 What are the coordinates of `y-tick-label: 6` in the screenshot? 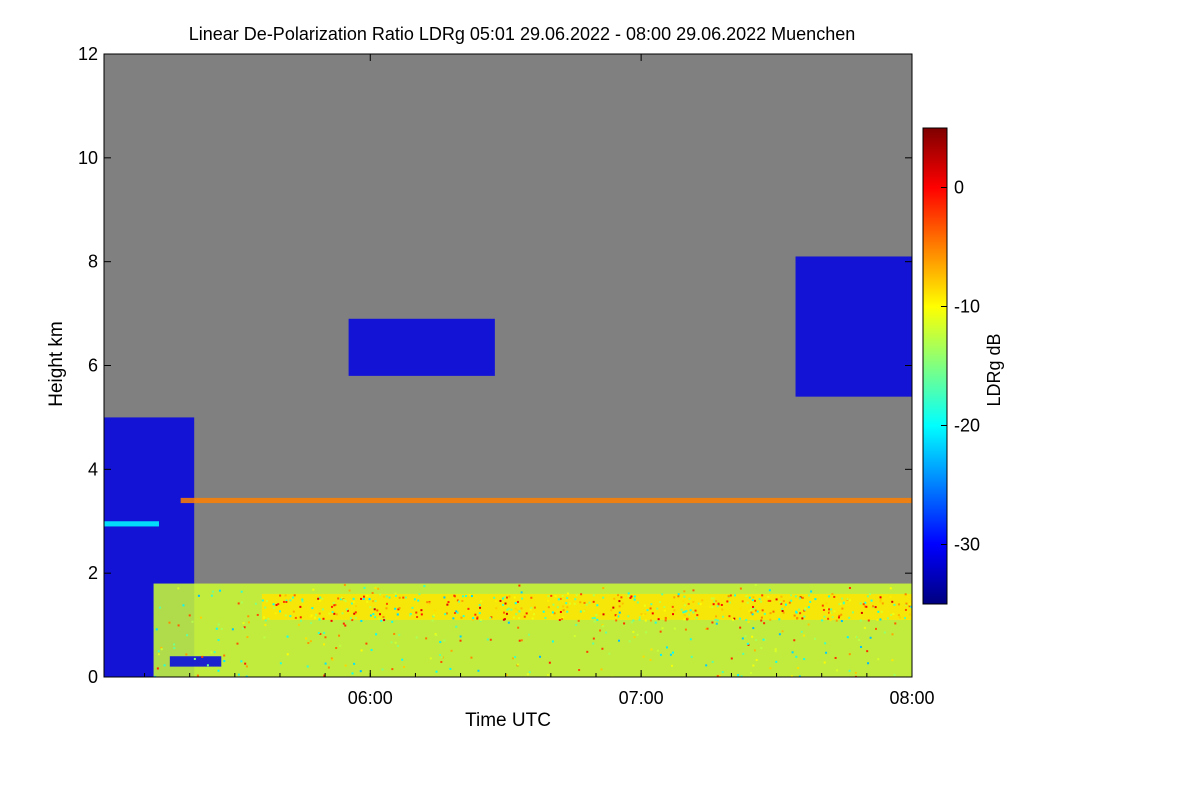 It's located at (93, 366).